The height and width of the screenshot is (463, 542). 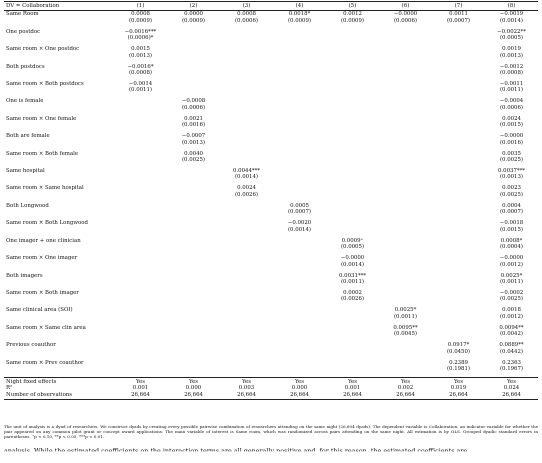 I want to click on se-cell: (0.0026), so click(x=352, y=299).